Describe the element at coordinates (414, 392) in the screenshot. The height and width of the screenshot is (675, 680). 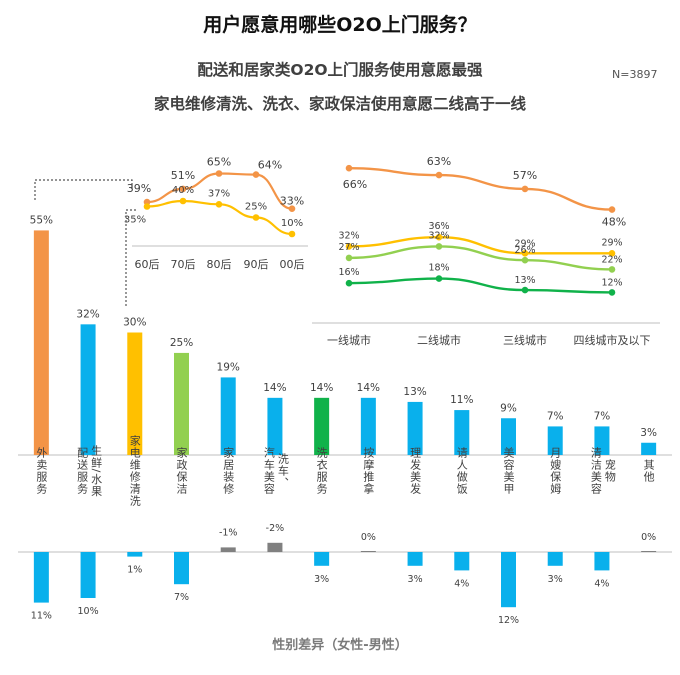
I see `bar-value-label-8: 13%` at that location.